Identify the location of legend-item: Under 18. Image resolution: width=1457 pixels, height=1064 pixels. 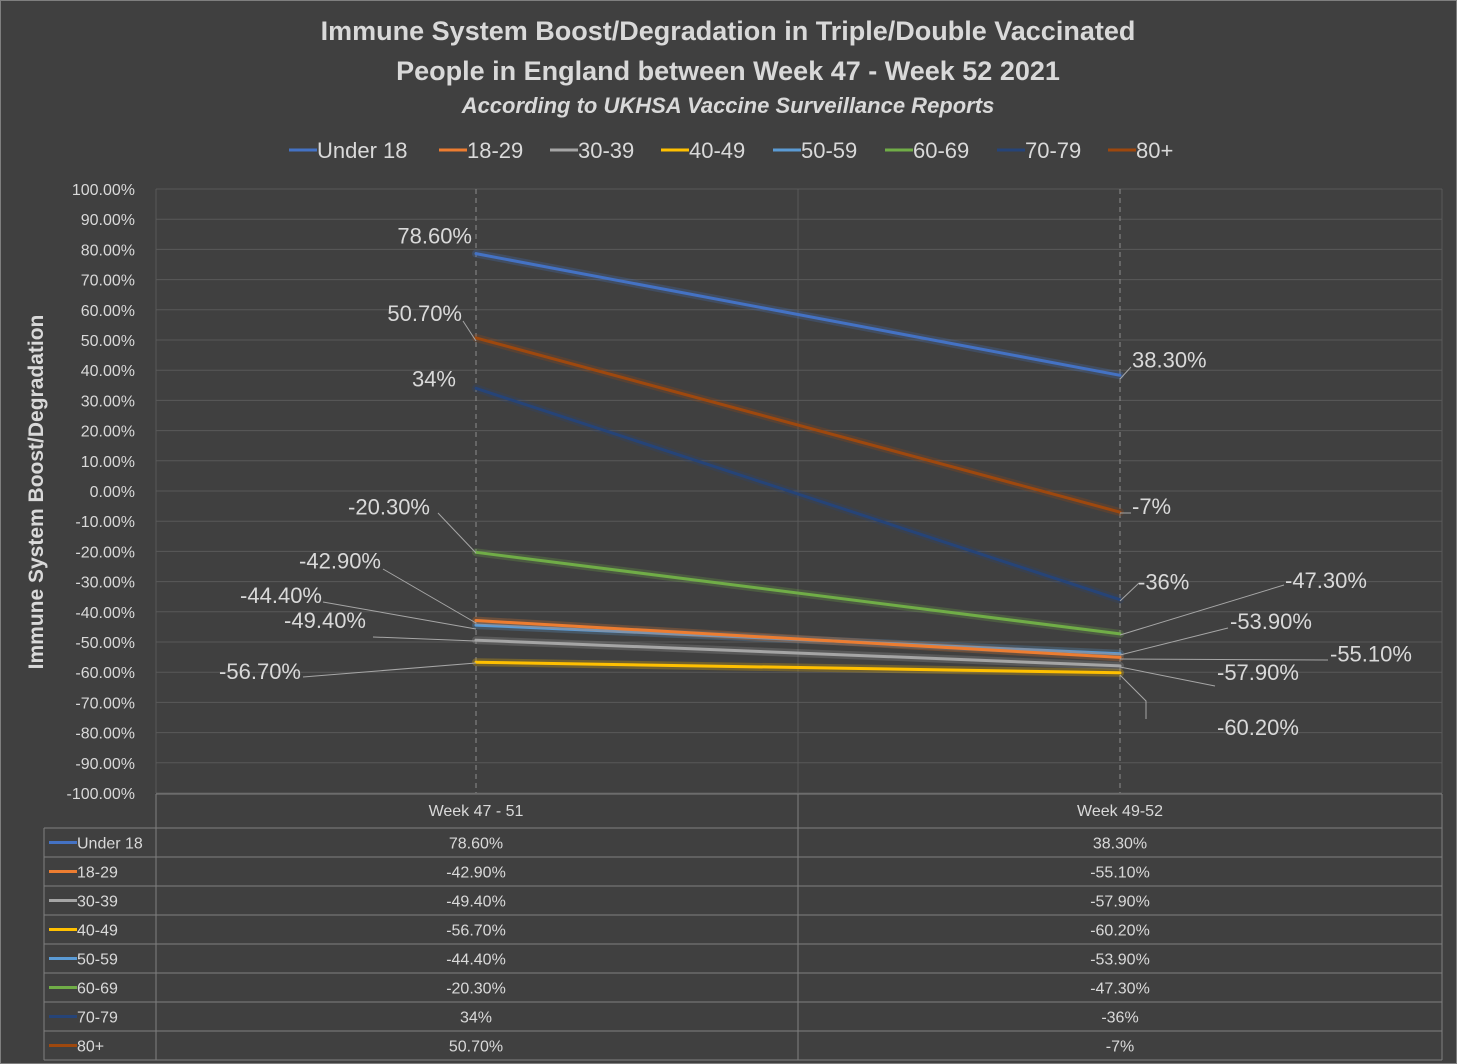
(348, 150).